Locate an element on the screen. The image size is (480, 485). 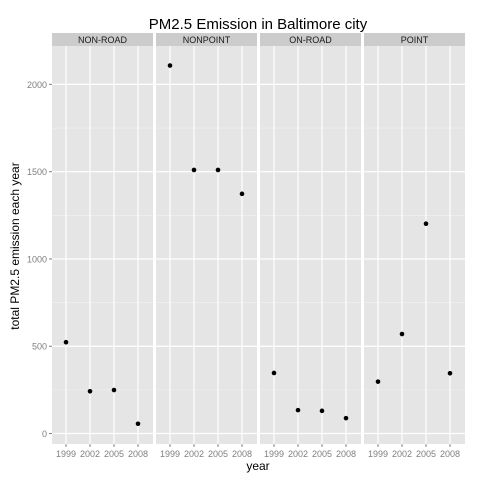
y-axis-label: total PM2.5 emission each year is located at coordinates (15, 245).